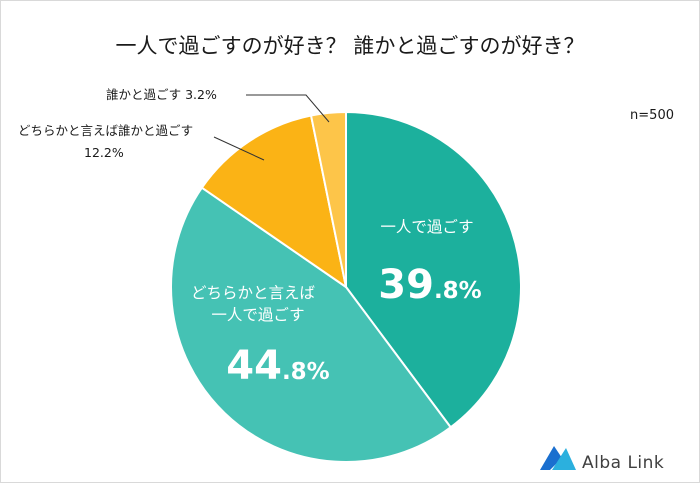  I want to click on leader-line-others, so click(288, 108).